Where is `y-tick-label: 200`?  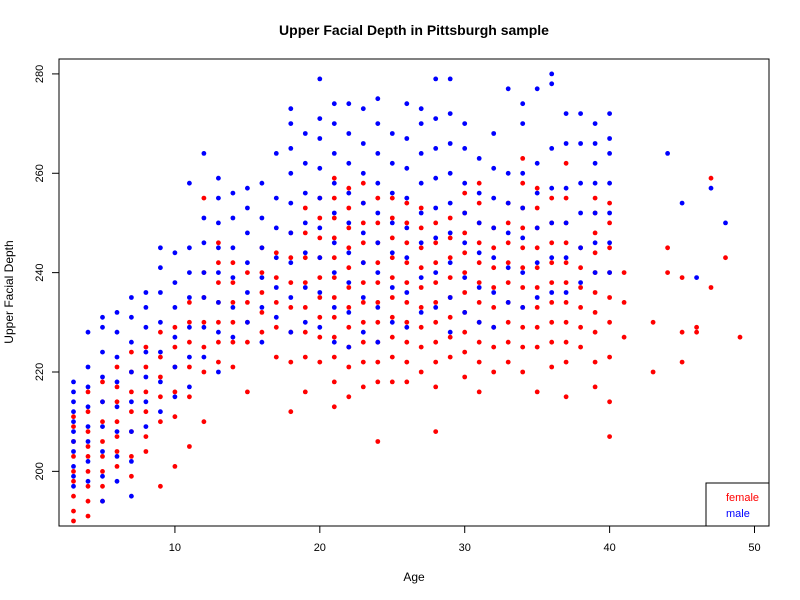 y-tick-label: 200 is located at coordinates (40, 471).